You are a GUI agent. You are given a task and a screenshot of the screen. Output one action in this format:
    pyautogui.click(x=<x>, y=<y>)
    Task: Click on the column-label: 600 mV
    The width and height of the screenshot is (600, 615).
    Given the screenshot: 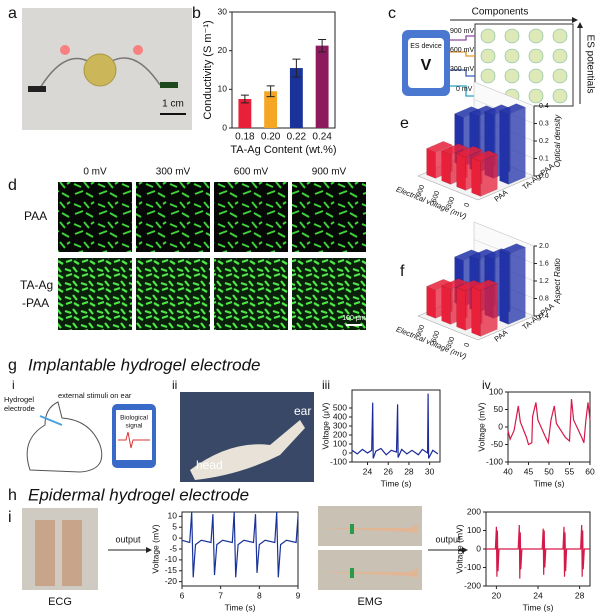 What is the action you would take?
    pyautogui.click(x=251, y=172)
    